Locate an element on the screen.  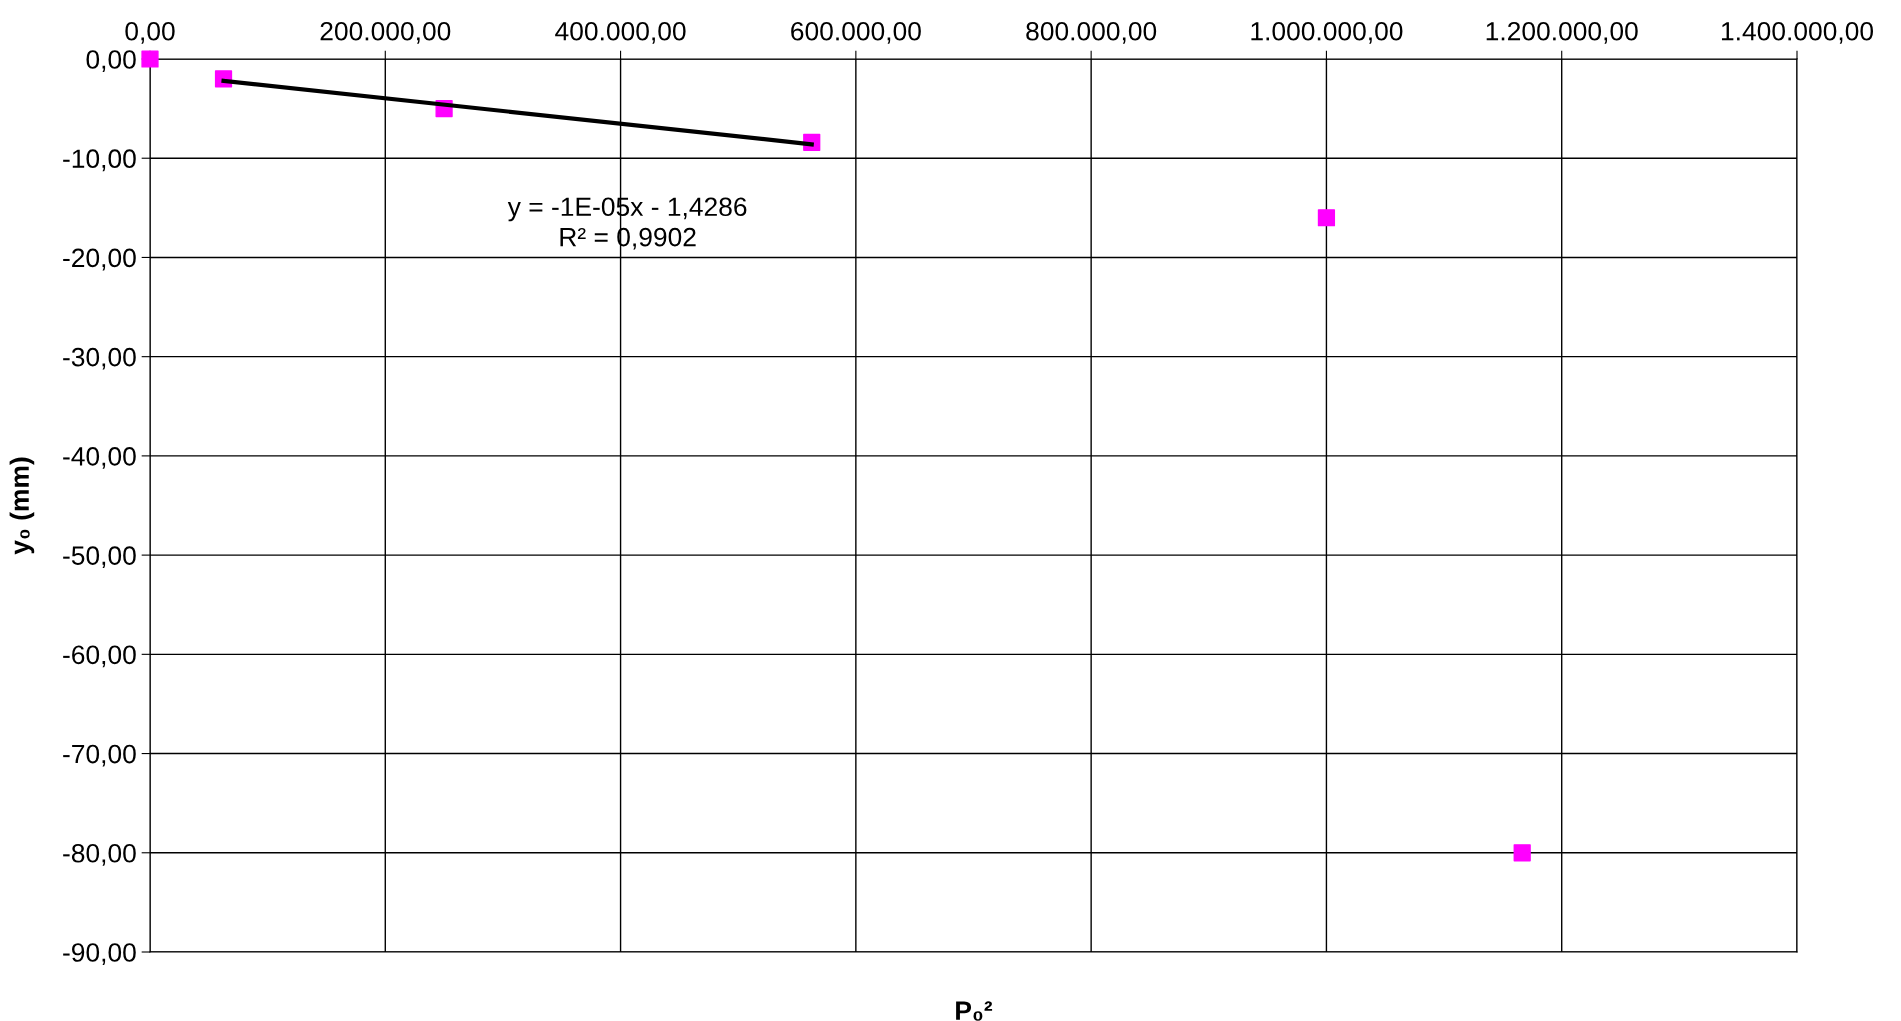
y-tick-label: -30,00 is located at coordinates (99, 358).